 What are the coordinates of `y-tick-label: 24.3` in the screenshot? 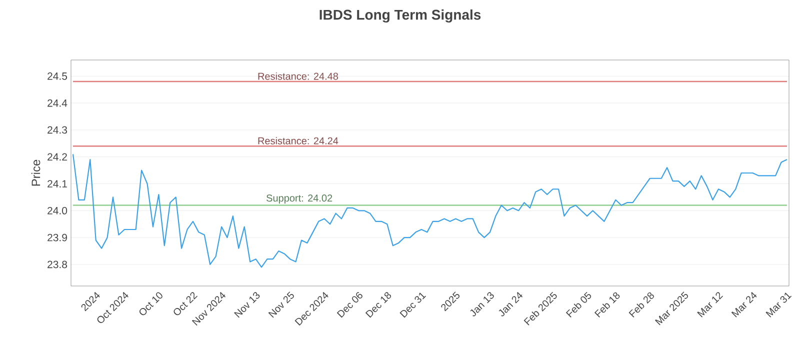 It's located at (58, 130).